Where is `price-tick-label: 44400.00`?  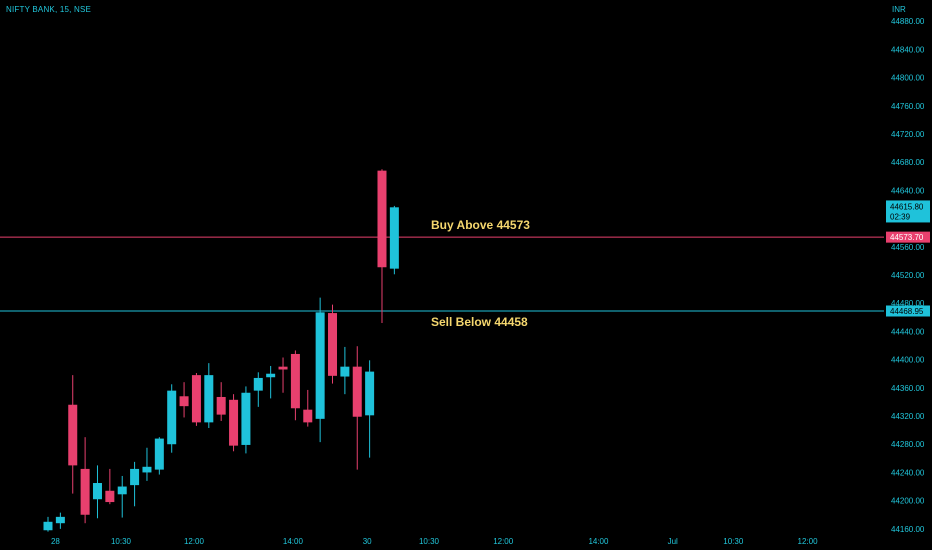 price-tick-label: 44400.00 is located at coordinates (908, 360).